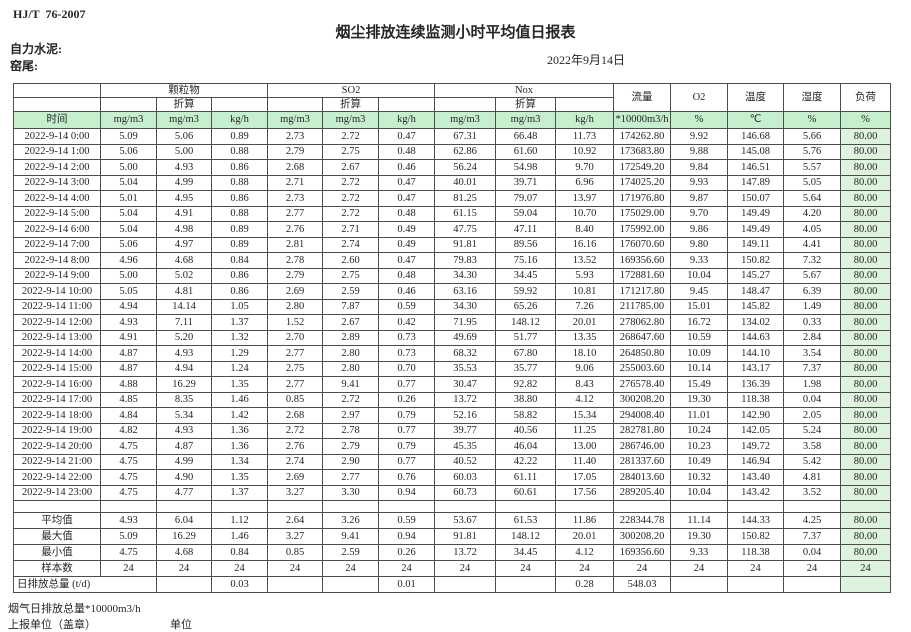 This screenshot has width=911, height=632. What do you see at coordinates (350, 384) in the screenshot?
I see `value-cell: 9.41` at bounding box center [350, 384].